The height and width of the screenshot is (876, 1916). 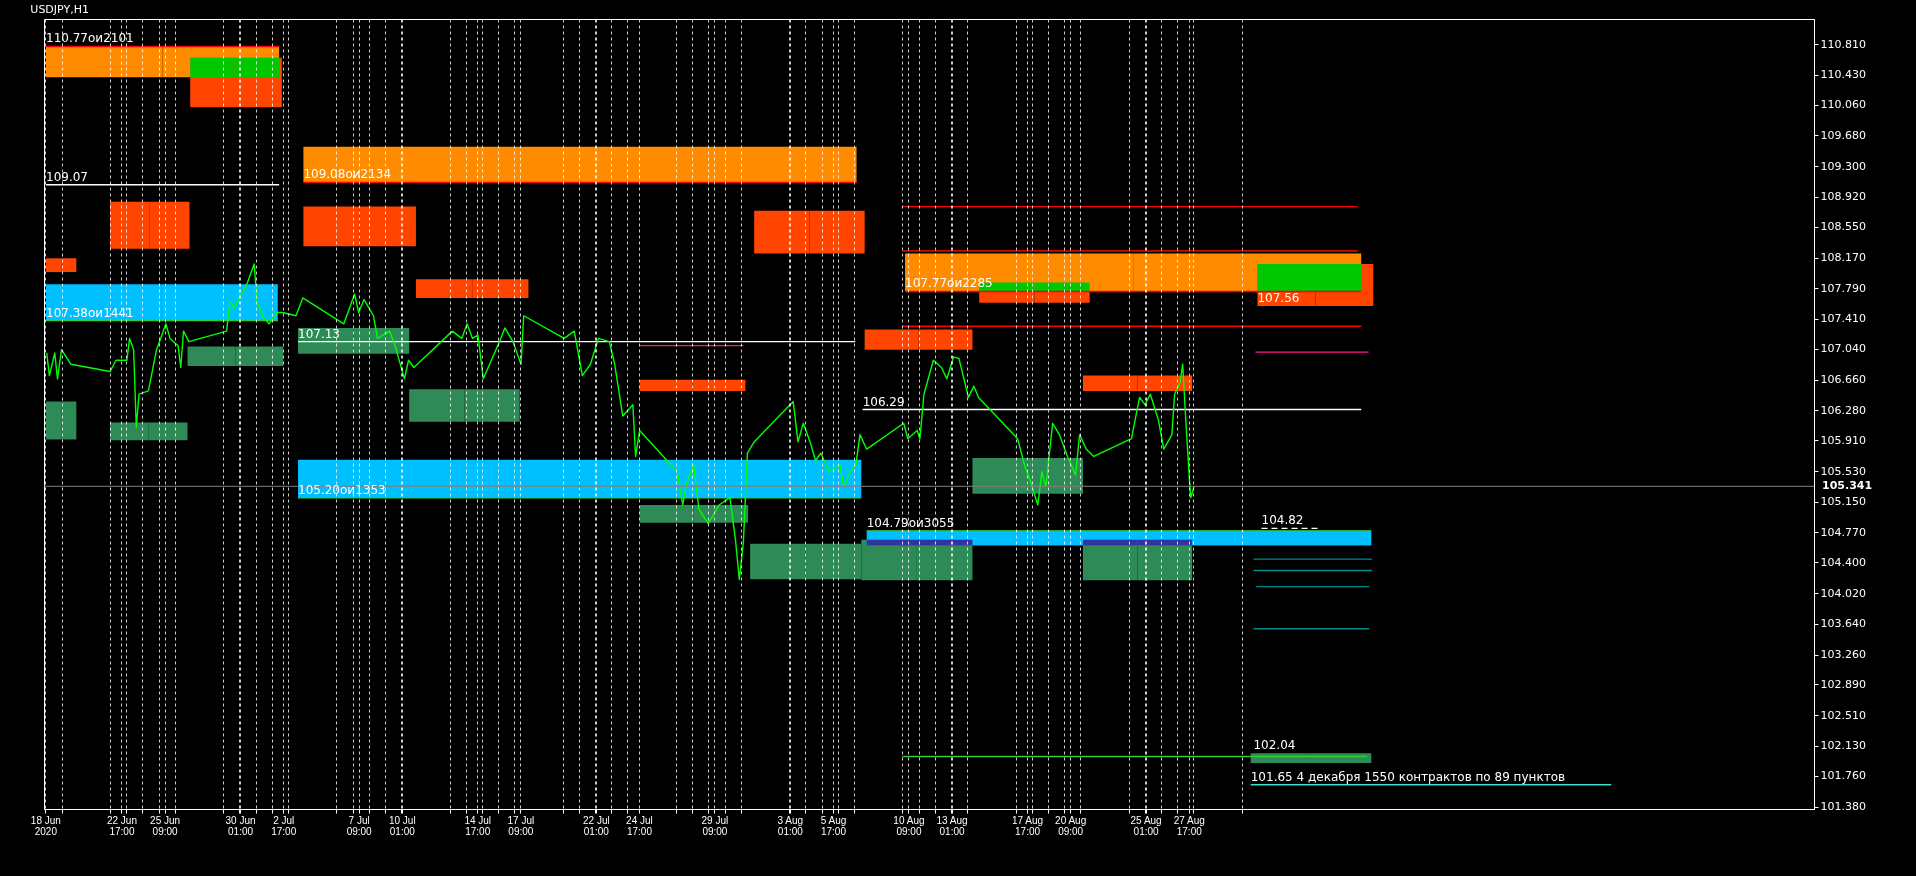 I want to click on annotation: 105.20ои1353, so click(x=342, y=489).